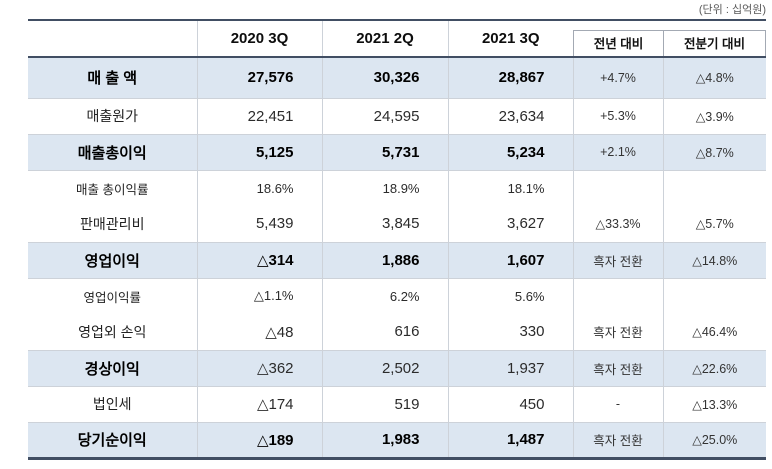 This screenshot has height=469, width=772. Describe the element at coordinates (617, 152) in the screenshot. I see `yoy-cell: +2.1%` at that location.